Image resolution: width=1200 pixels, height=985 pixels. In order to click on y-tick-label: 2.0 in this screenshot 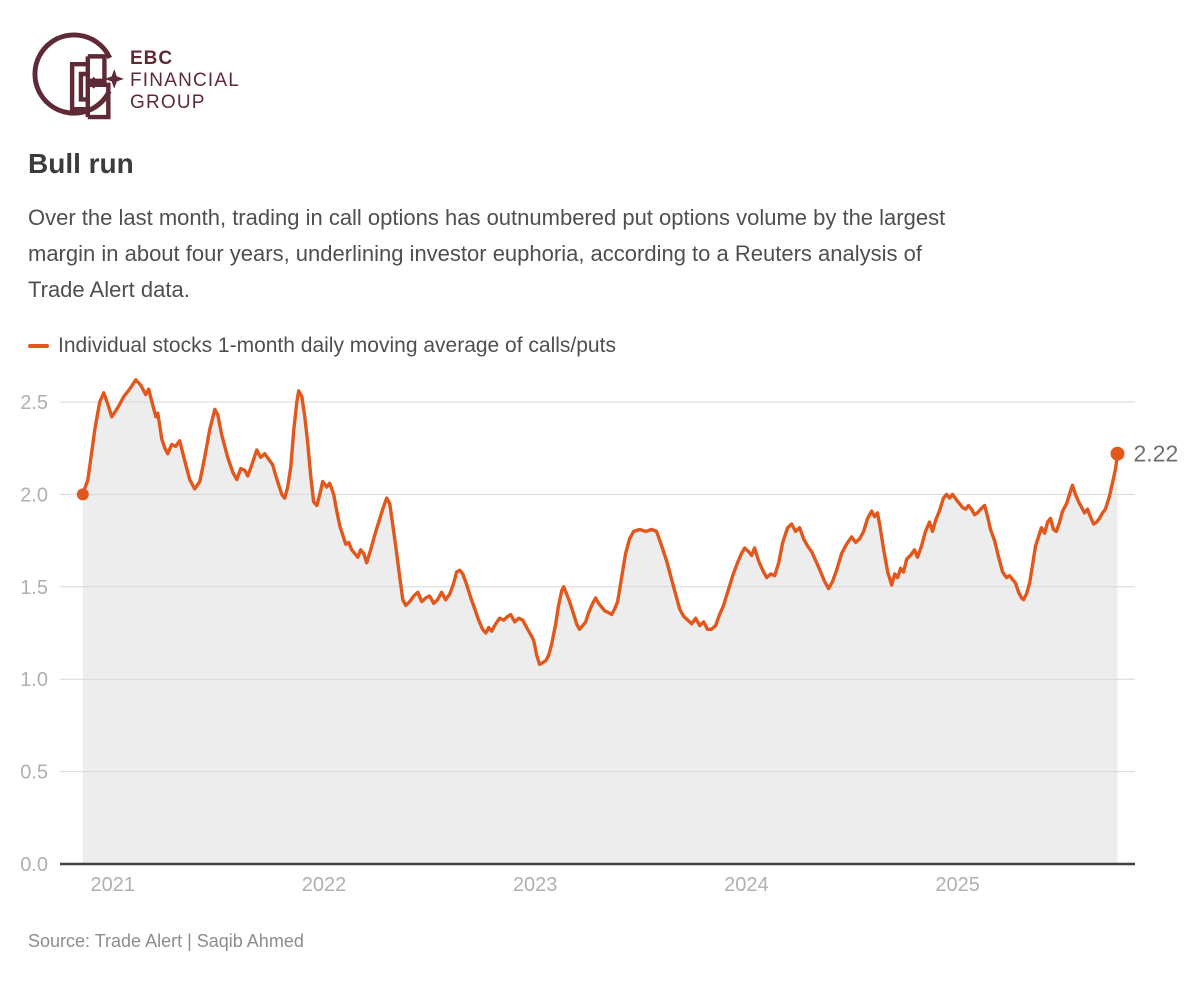, I will do `click(34, 495)`.